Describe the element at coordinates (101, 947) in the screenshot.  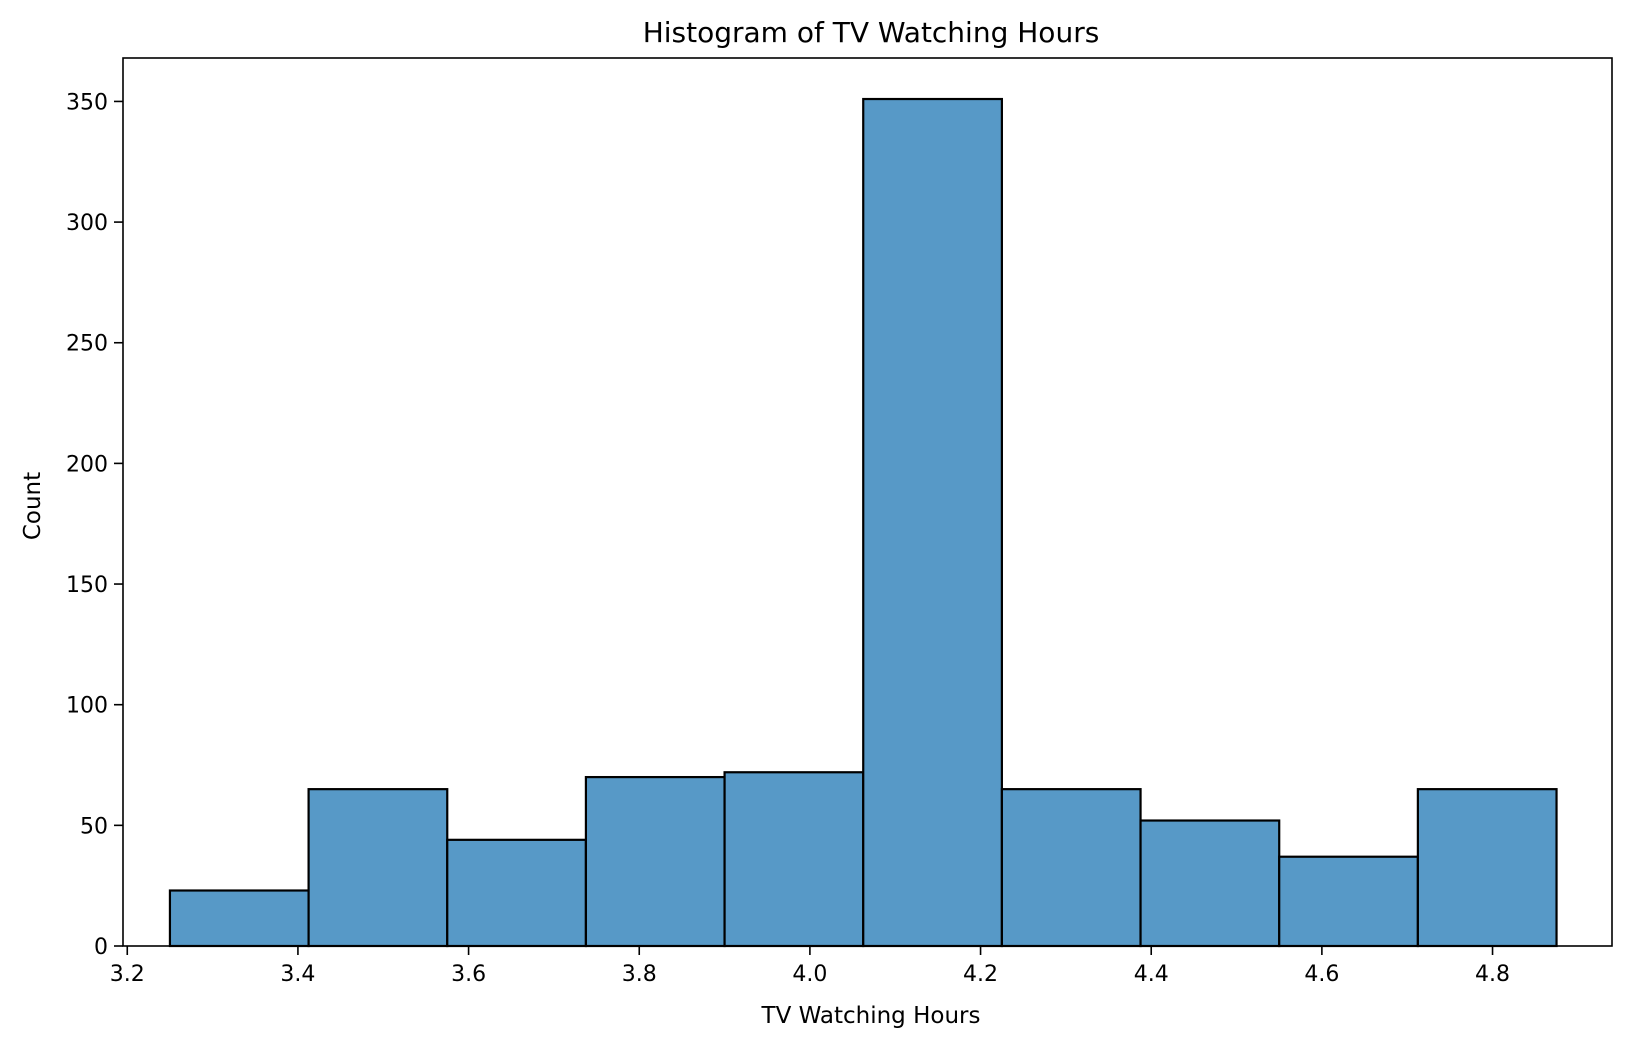
I see `y-tick-label: 0` at that location.